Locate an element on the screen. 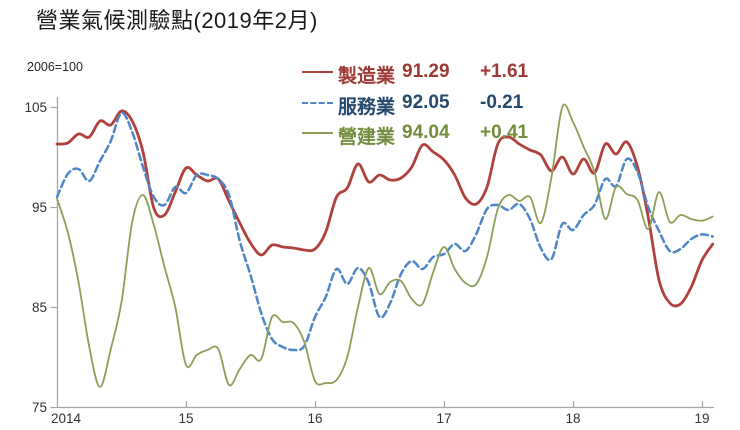 The height and width of the screenshot is (430, 740). x-tick-label: 15 is located at coordinates (185, 418).